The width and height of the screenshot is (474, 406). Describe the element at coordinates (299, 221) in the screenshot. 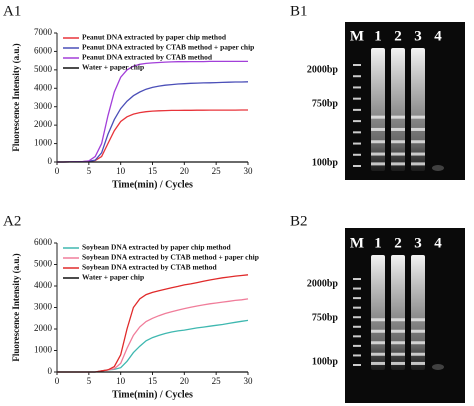

I see `panel-label: B2` at that location.